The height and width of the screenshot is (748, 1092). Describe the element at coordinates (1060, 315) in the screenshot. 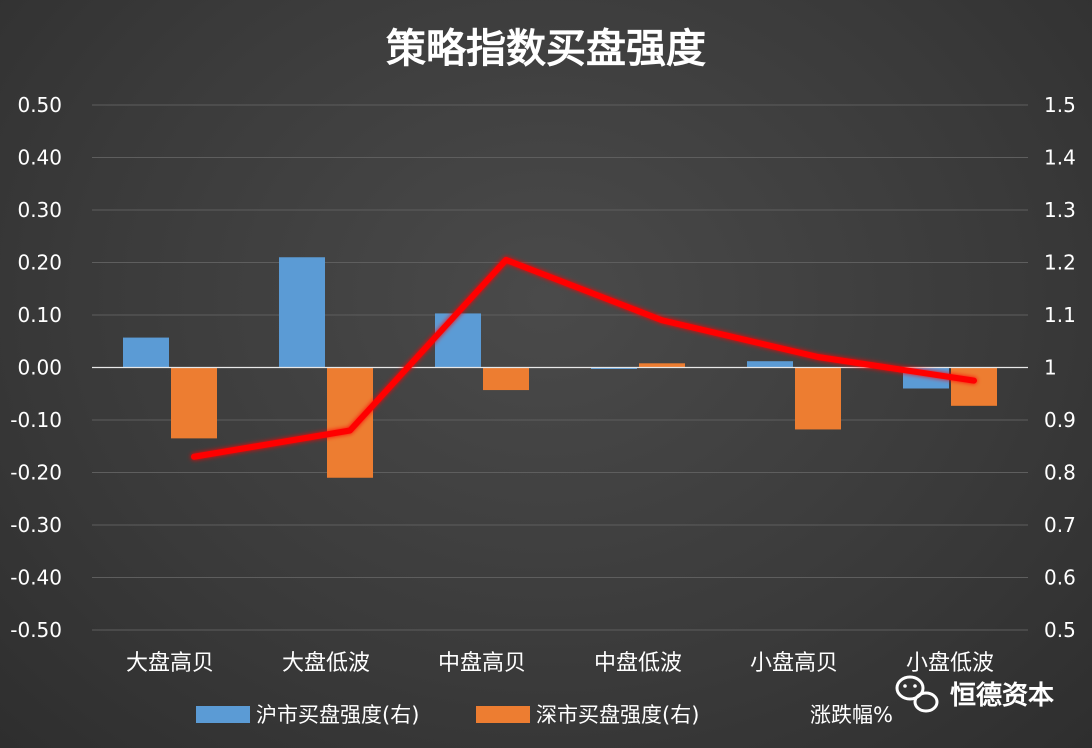

I see `right-tick-label: 1.1` at that location.